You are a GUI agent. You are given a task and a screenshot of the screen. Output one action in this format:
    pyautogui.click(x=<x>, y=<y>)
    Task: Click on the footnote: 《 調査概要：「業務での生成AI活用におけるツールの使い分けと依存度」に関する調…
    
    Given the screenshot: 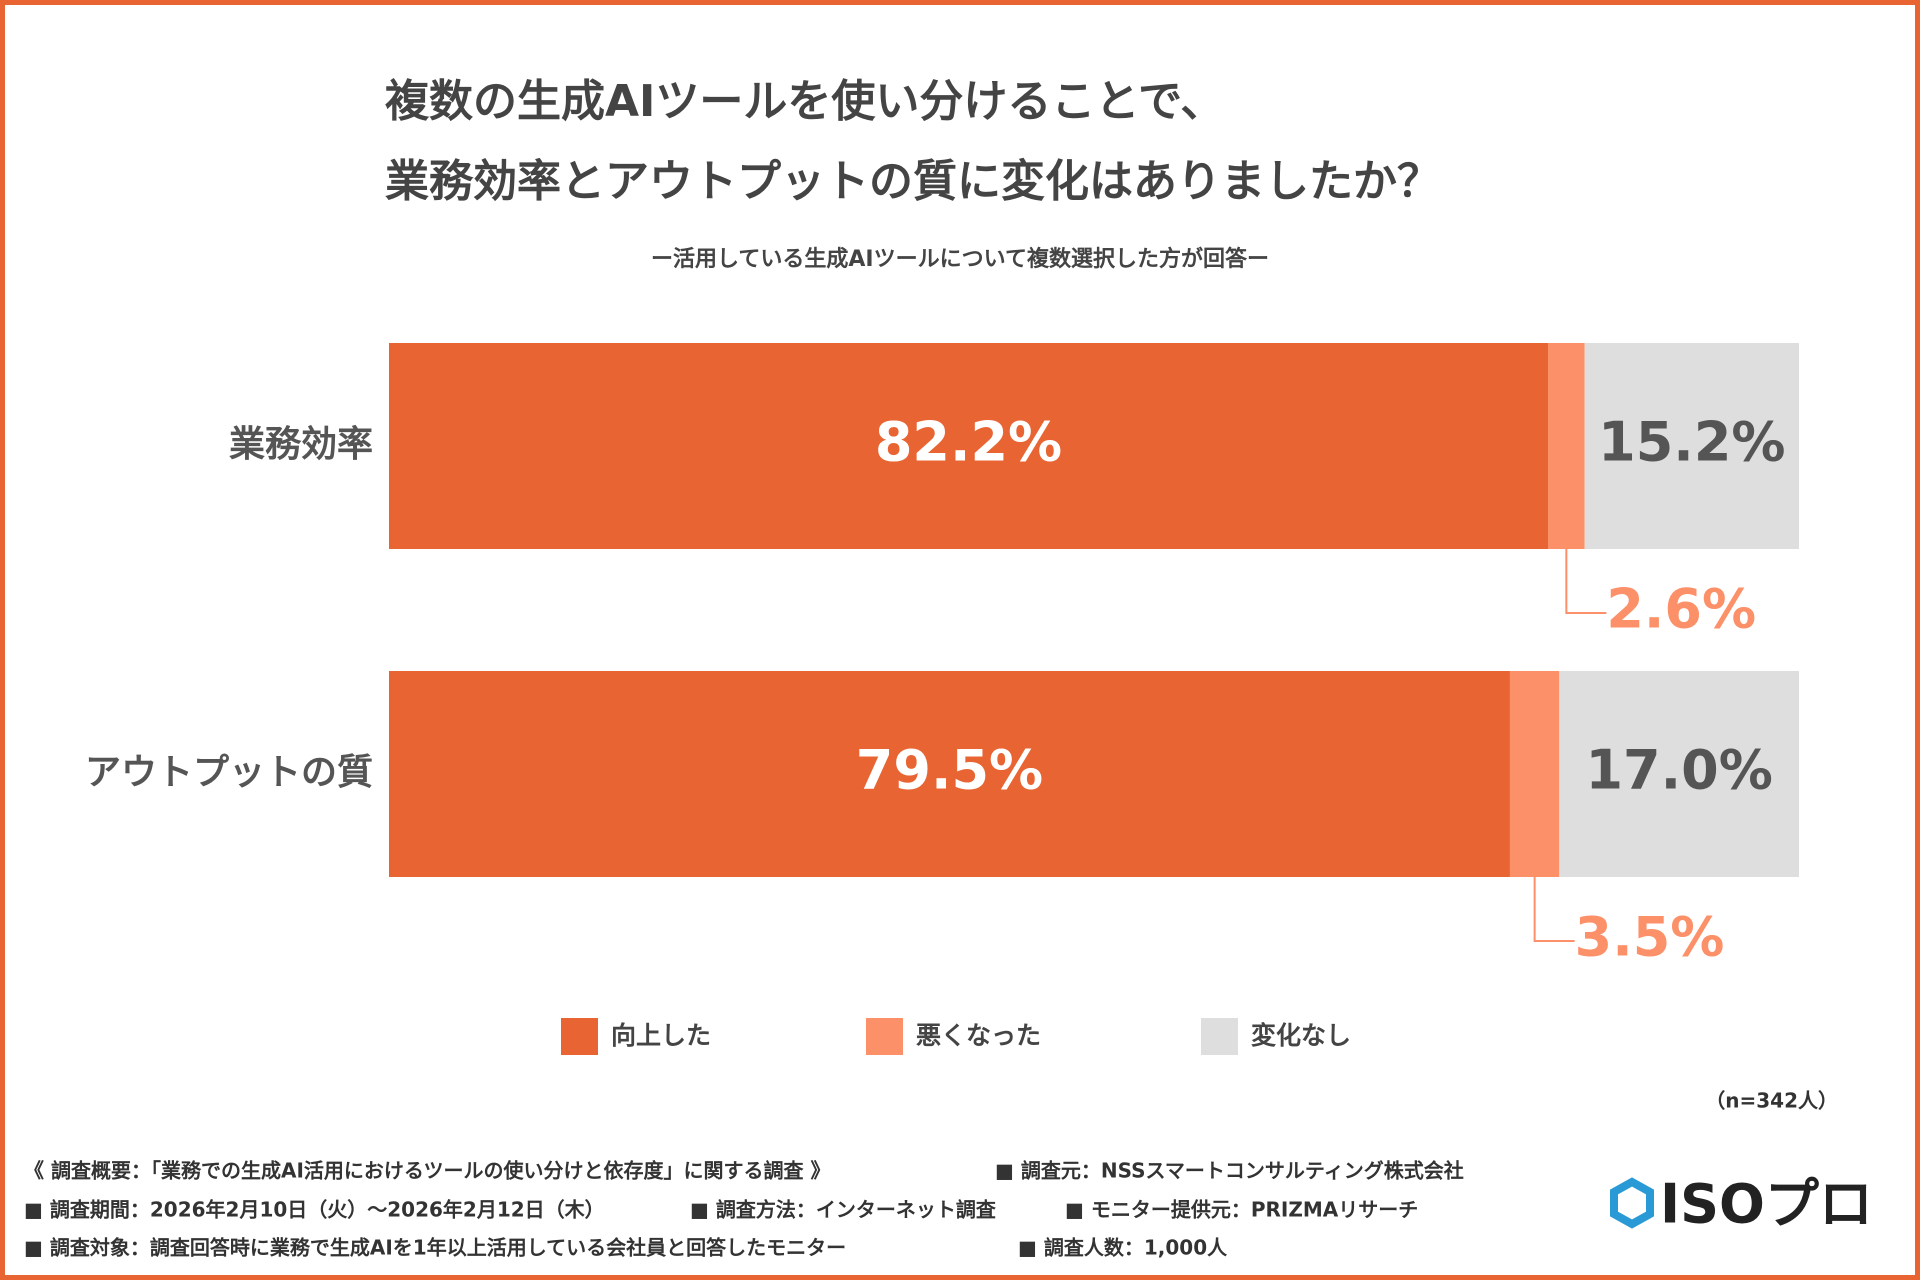 What is the action you would take?
    pyautogui.click(x=427, y=1171)
    